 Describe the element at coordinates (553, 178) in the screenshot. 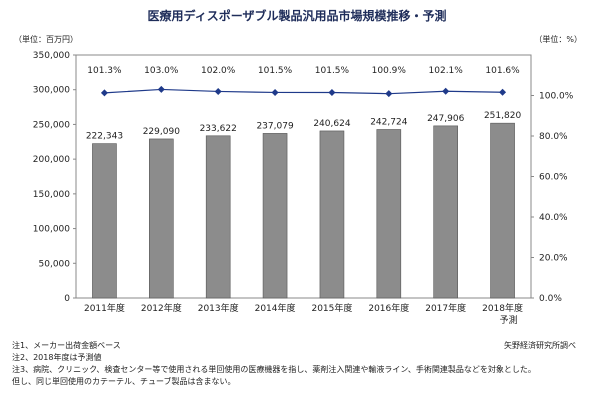

I see `y2-tick-label: 60.0%` at that location.